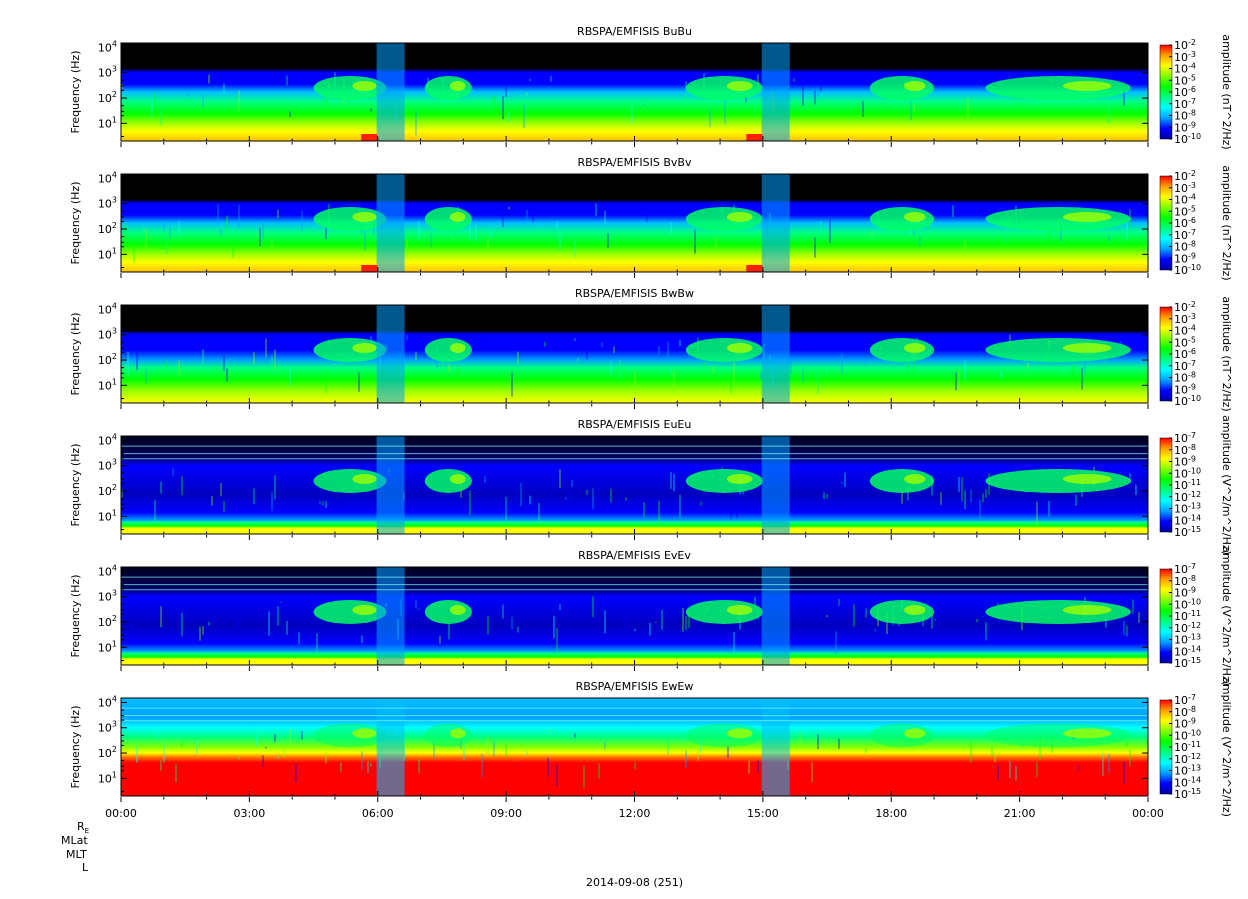 Image resolution: width=1248 pixels, height=899 pixels. Describe the element at coordinates (83, 828) in the screenshot. I see `ephemeris-label-re: RE` at that location.